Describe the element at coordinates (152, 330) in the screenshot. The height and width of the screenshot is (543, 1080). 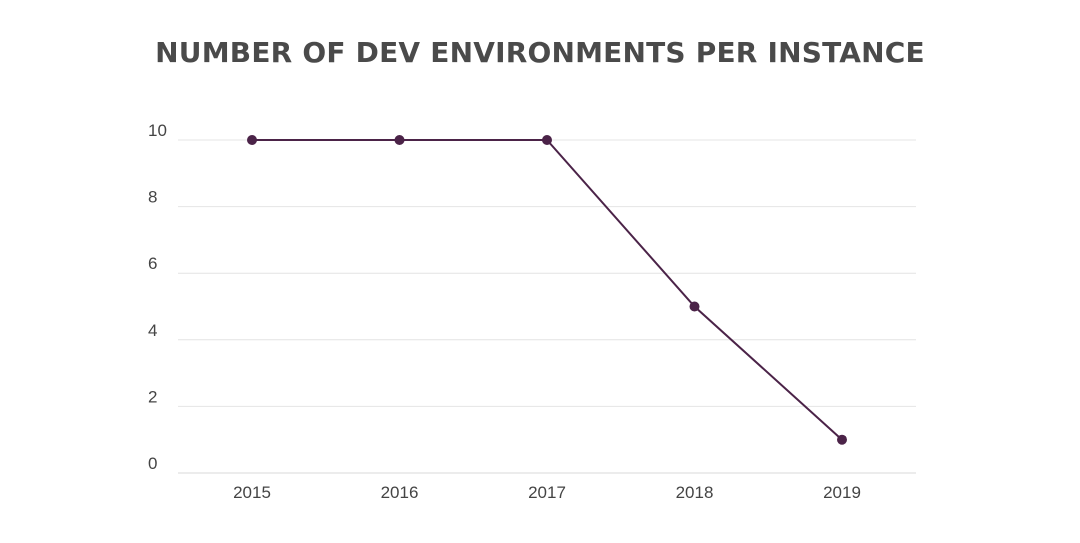
I see `y-tick-label: 4` at that location.